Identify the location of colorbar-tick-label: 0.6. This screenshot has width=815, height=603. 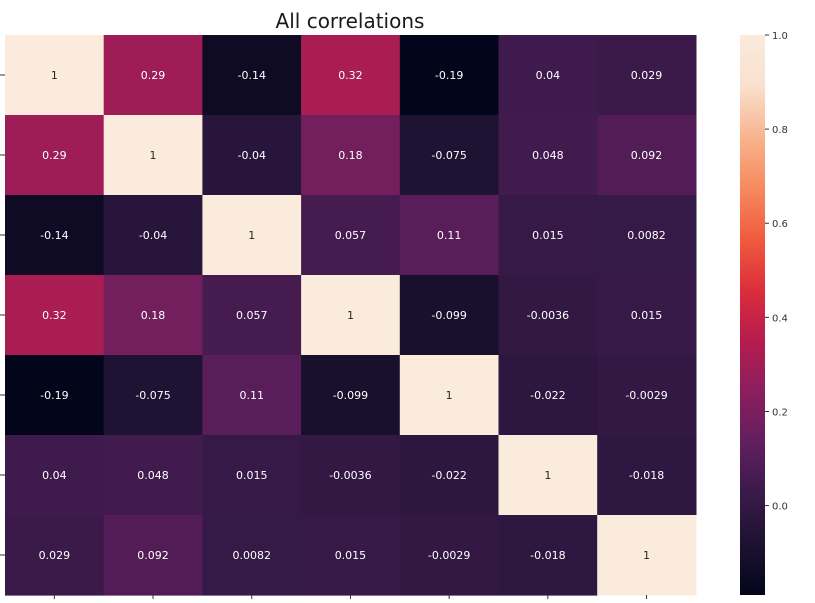
(780, 224).